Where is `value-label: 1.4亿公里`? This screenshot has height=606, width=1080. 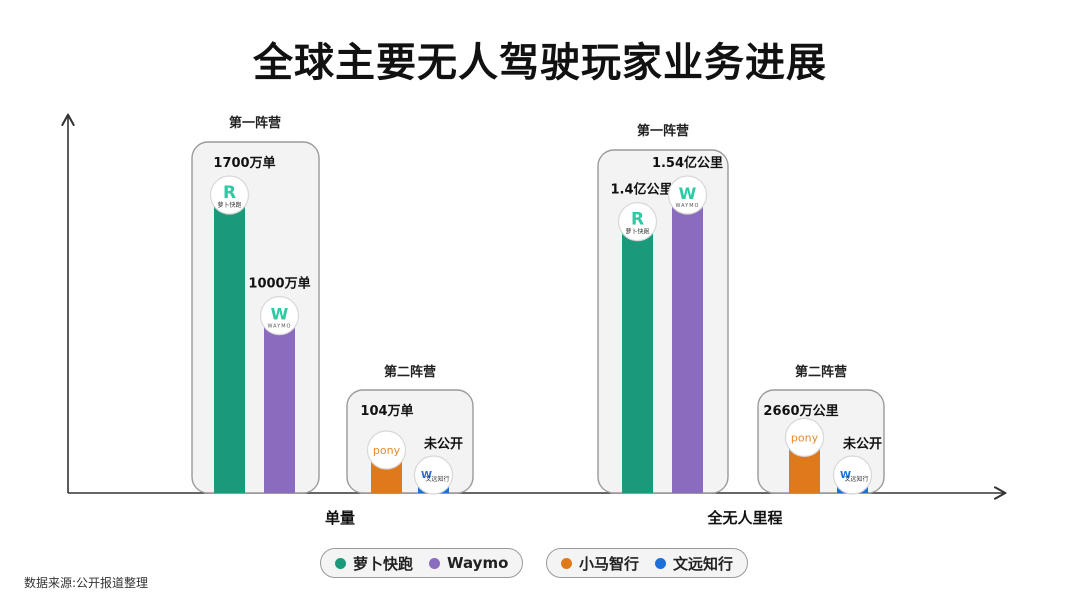 value-label: 1.4亿公里 is located at coordinates (641, 190).